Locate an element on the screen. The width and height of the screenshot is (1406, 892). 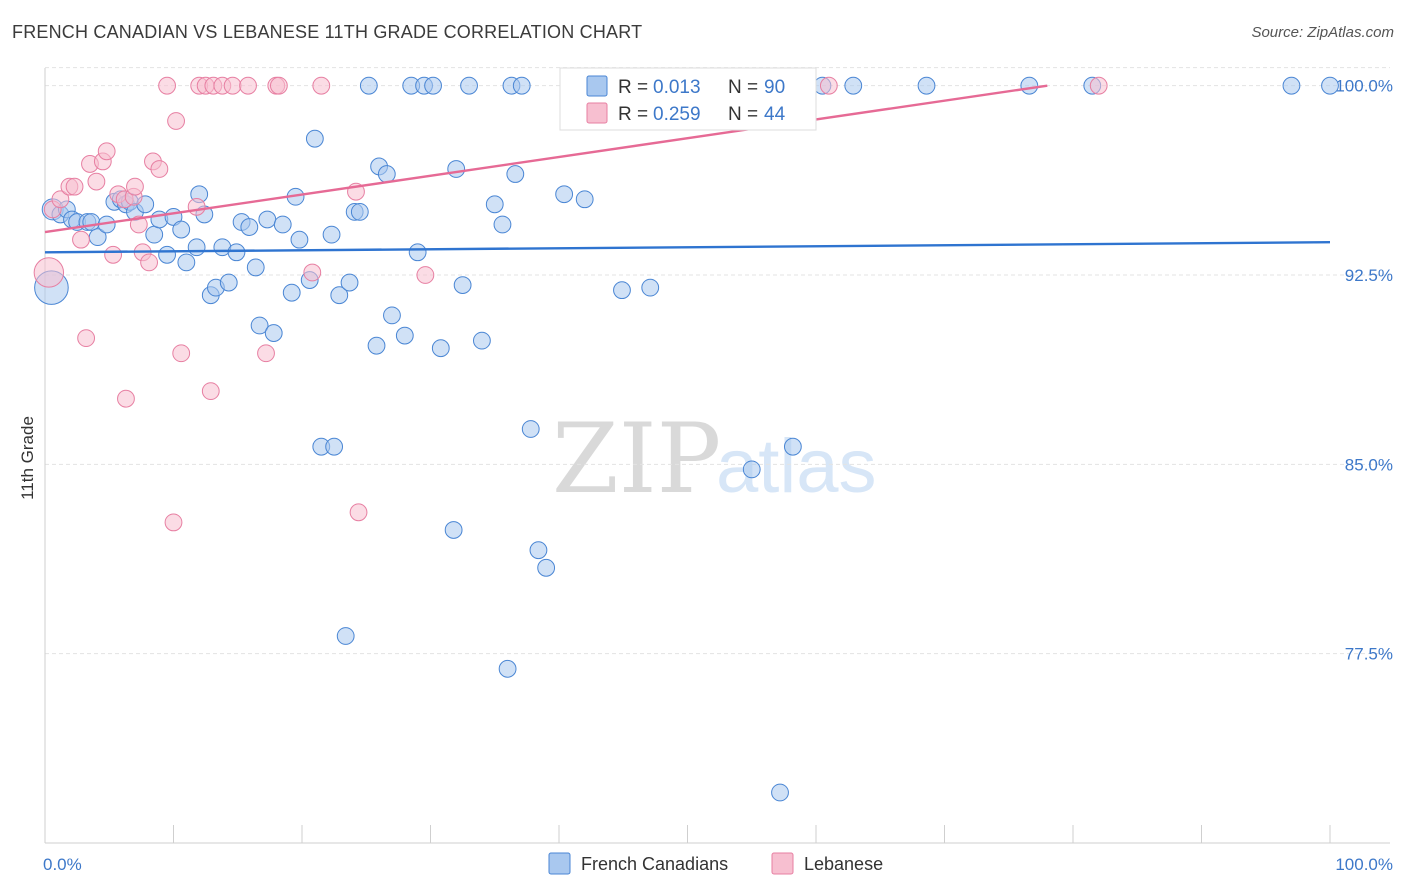
correlation-legend: R = 0.013 N = 90 R = 0.259 N = 44 is located at coordinates (688, 99).